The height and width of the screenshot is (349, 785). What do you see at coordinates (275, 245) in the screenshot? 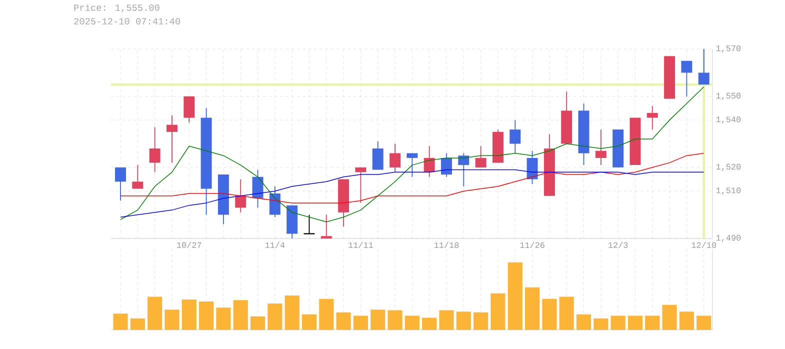
I see `x-tick-label: 11/4` at bounding box center [275, 245].